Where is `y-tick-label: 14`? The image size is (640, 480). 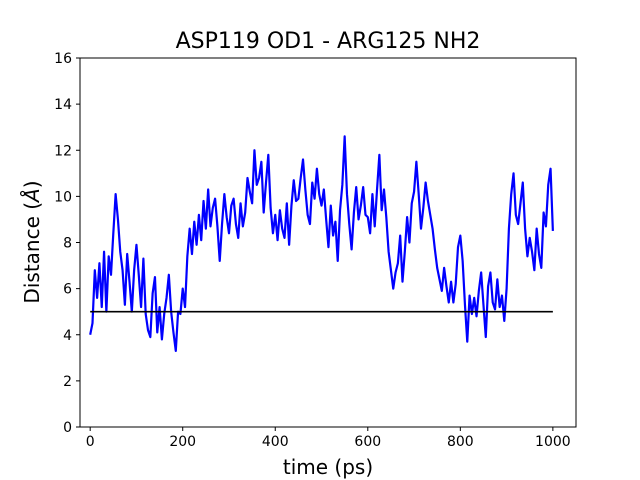 y-tick-label: 14 is located at coordinates (63, 105).